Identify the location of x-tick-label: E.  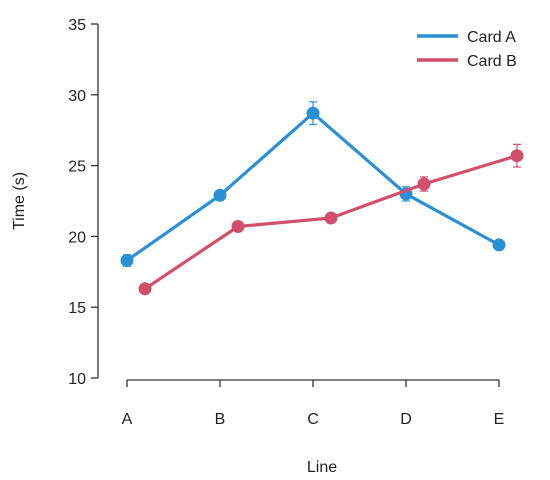
(499, 419).